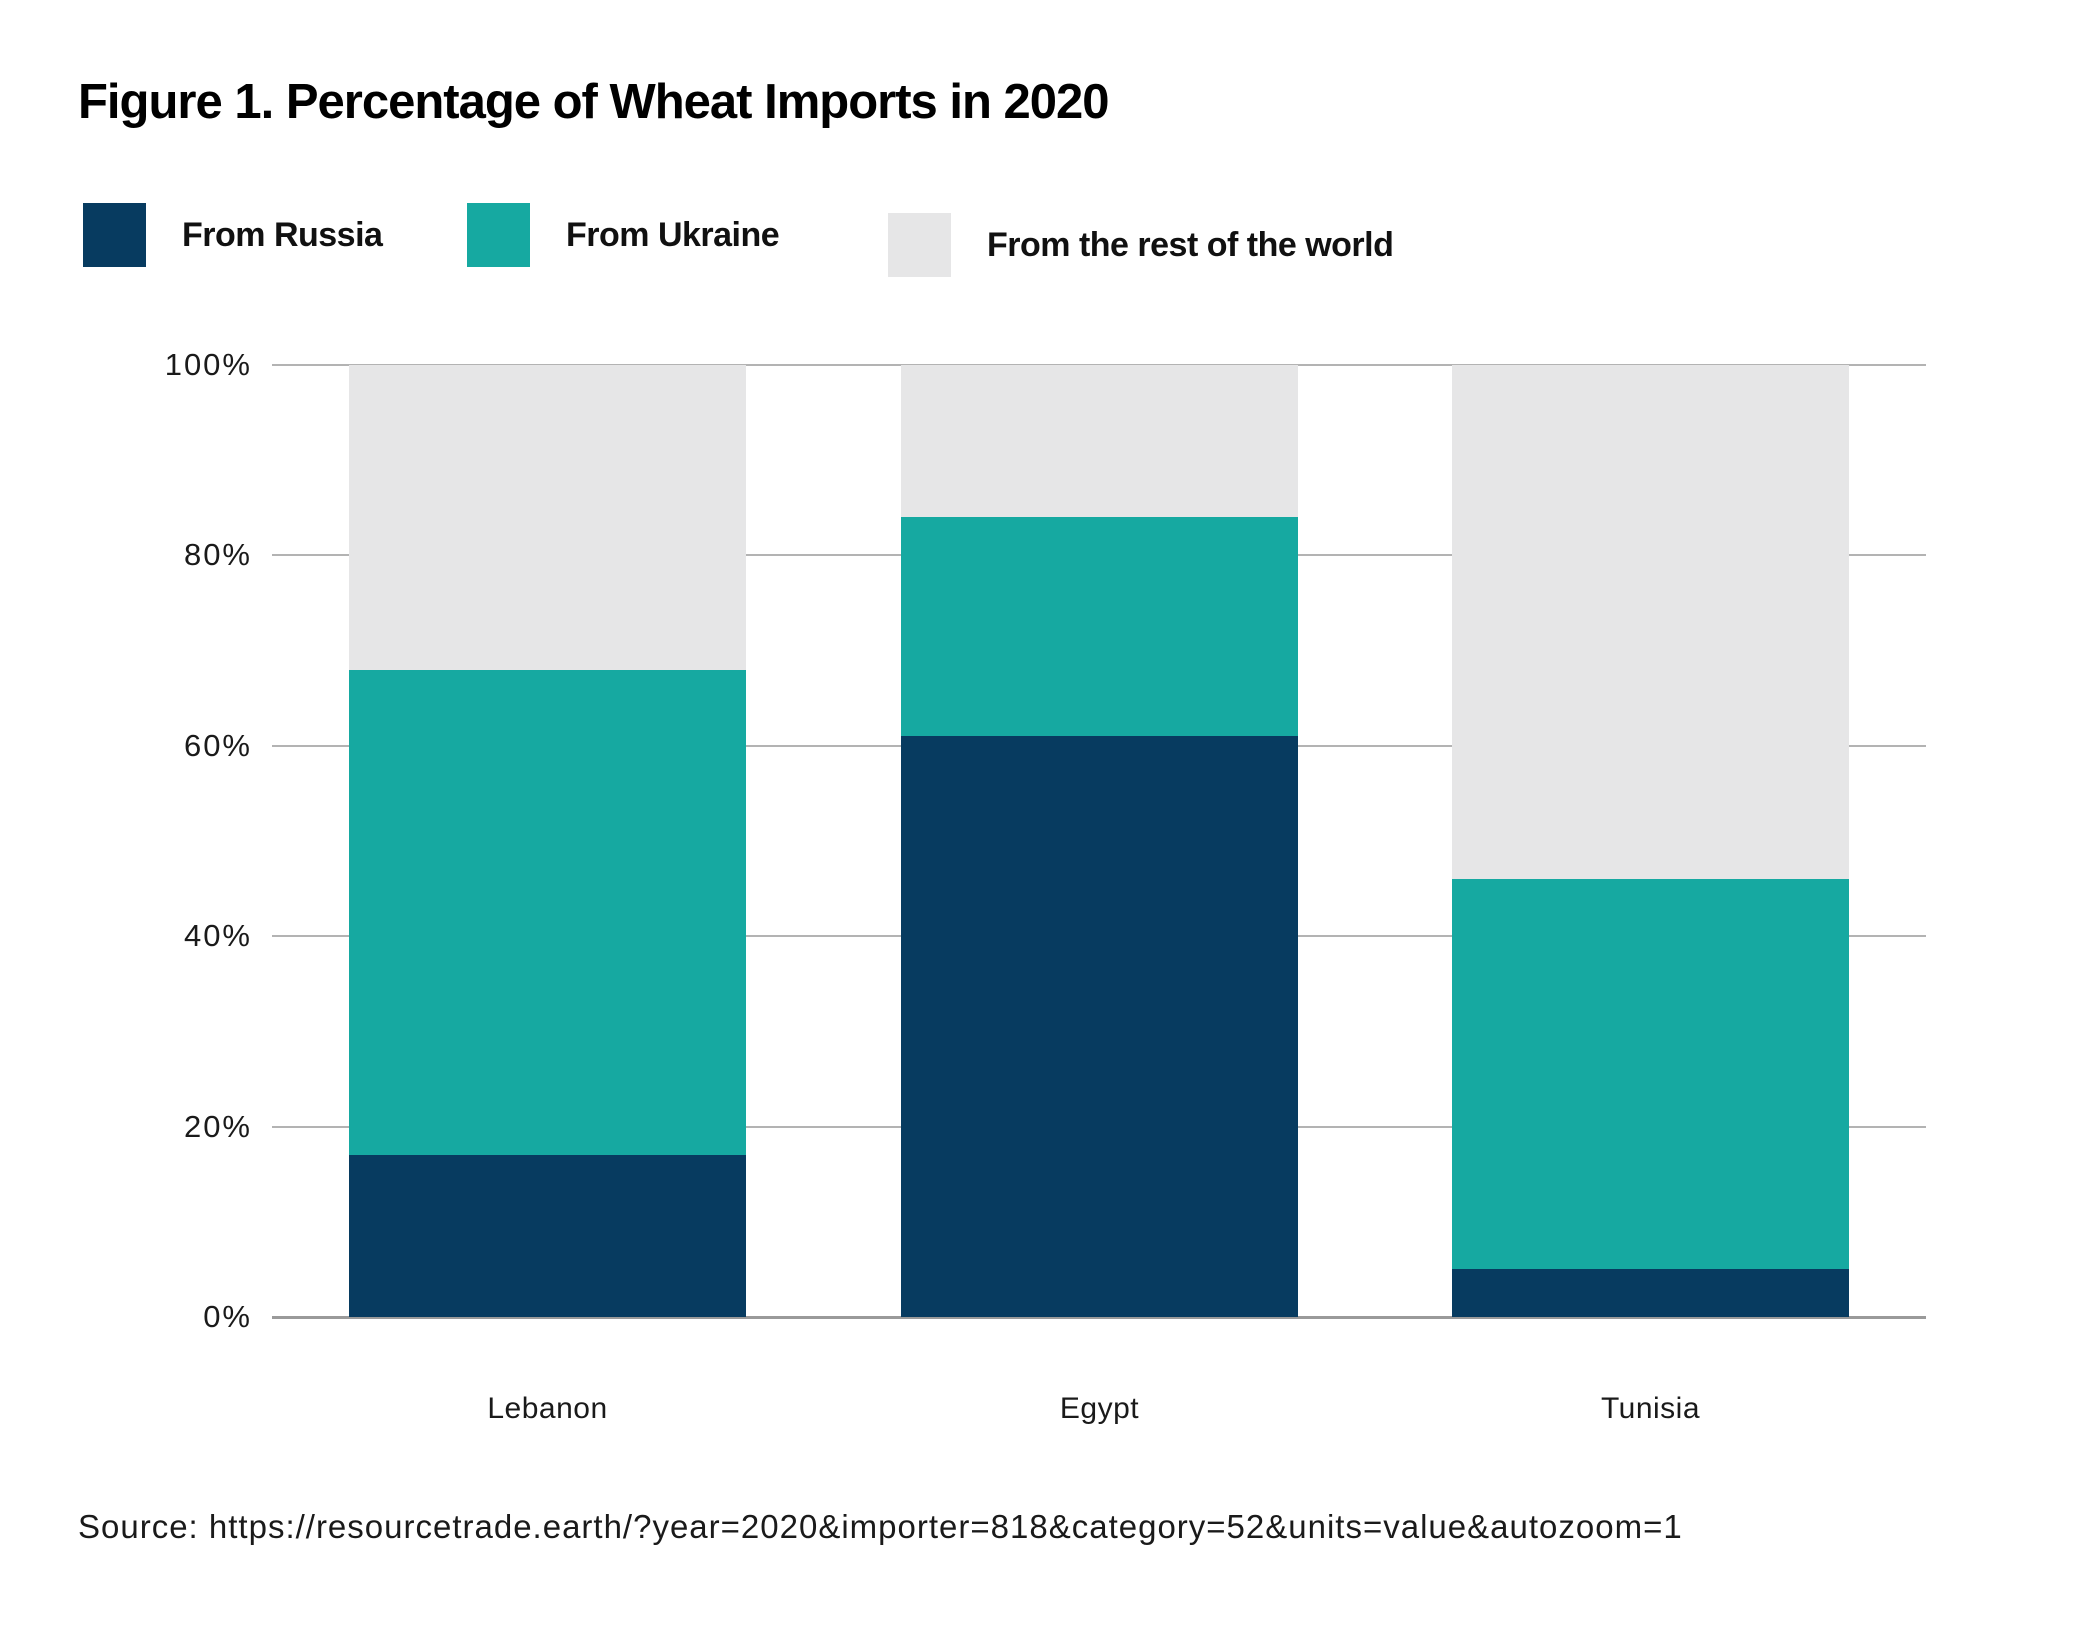 The width and height of the screenshot is (2084, 1629). I want to click on y-tick-label: 60%, so click(217, 745).